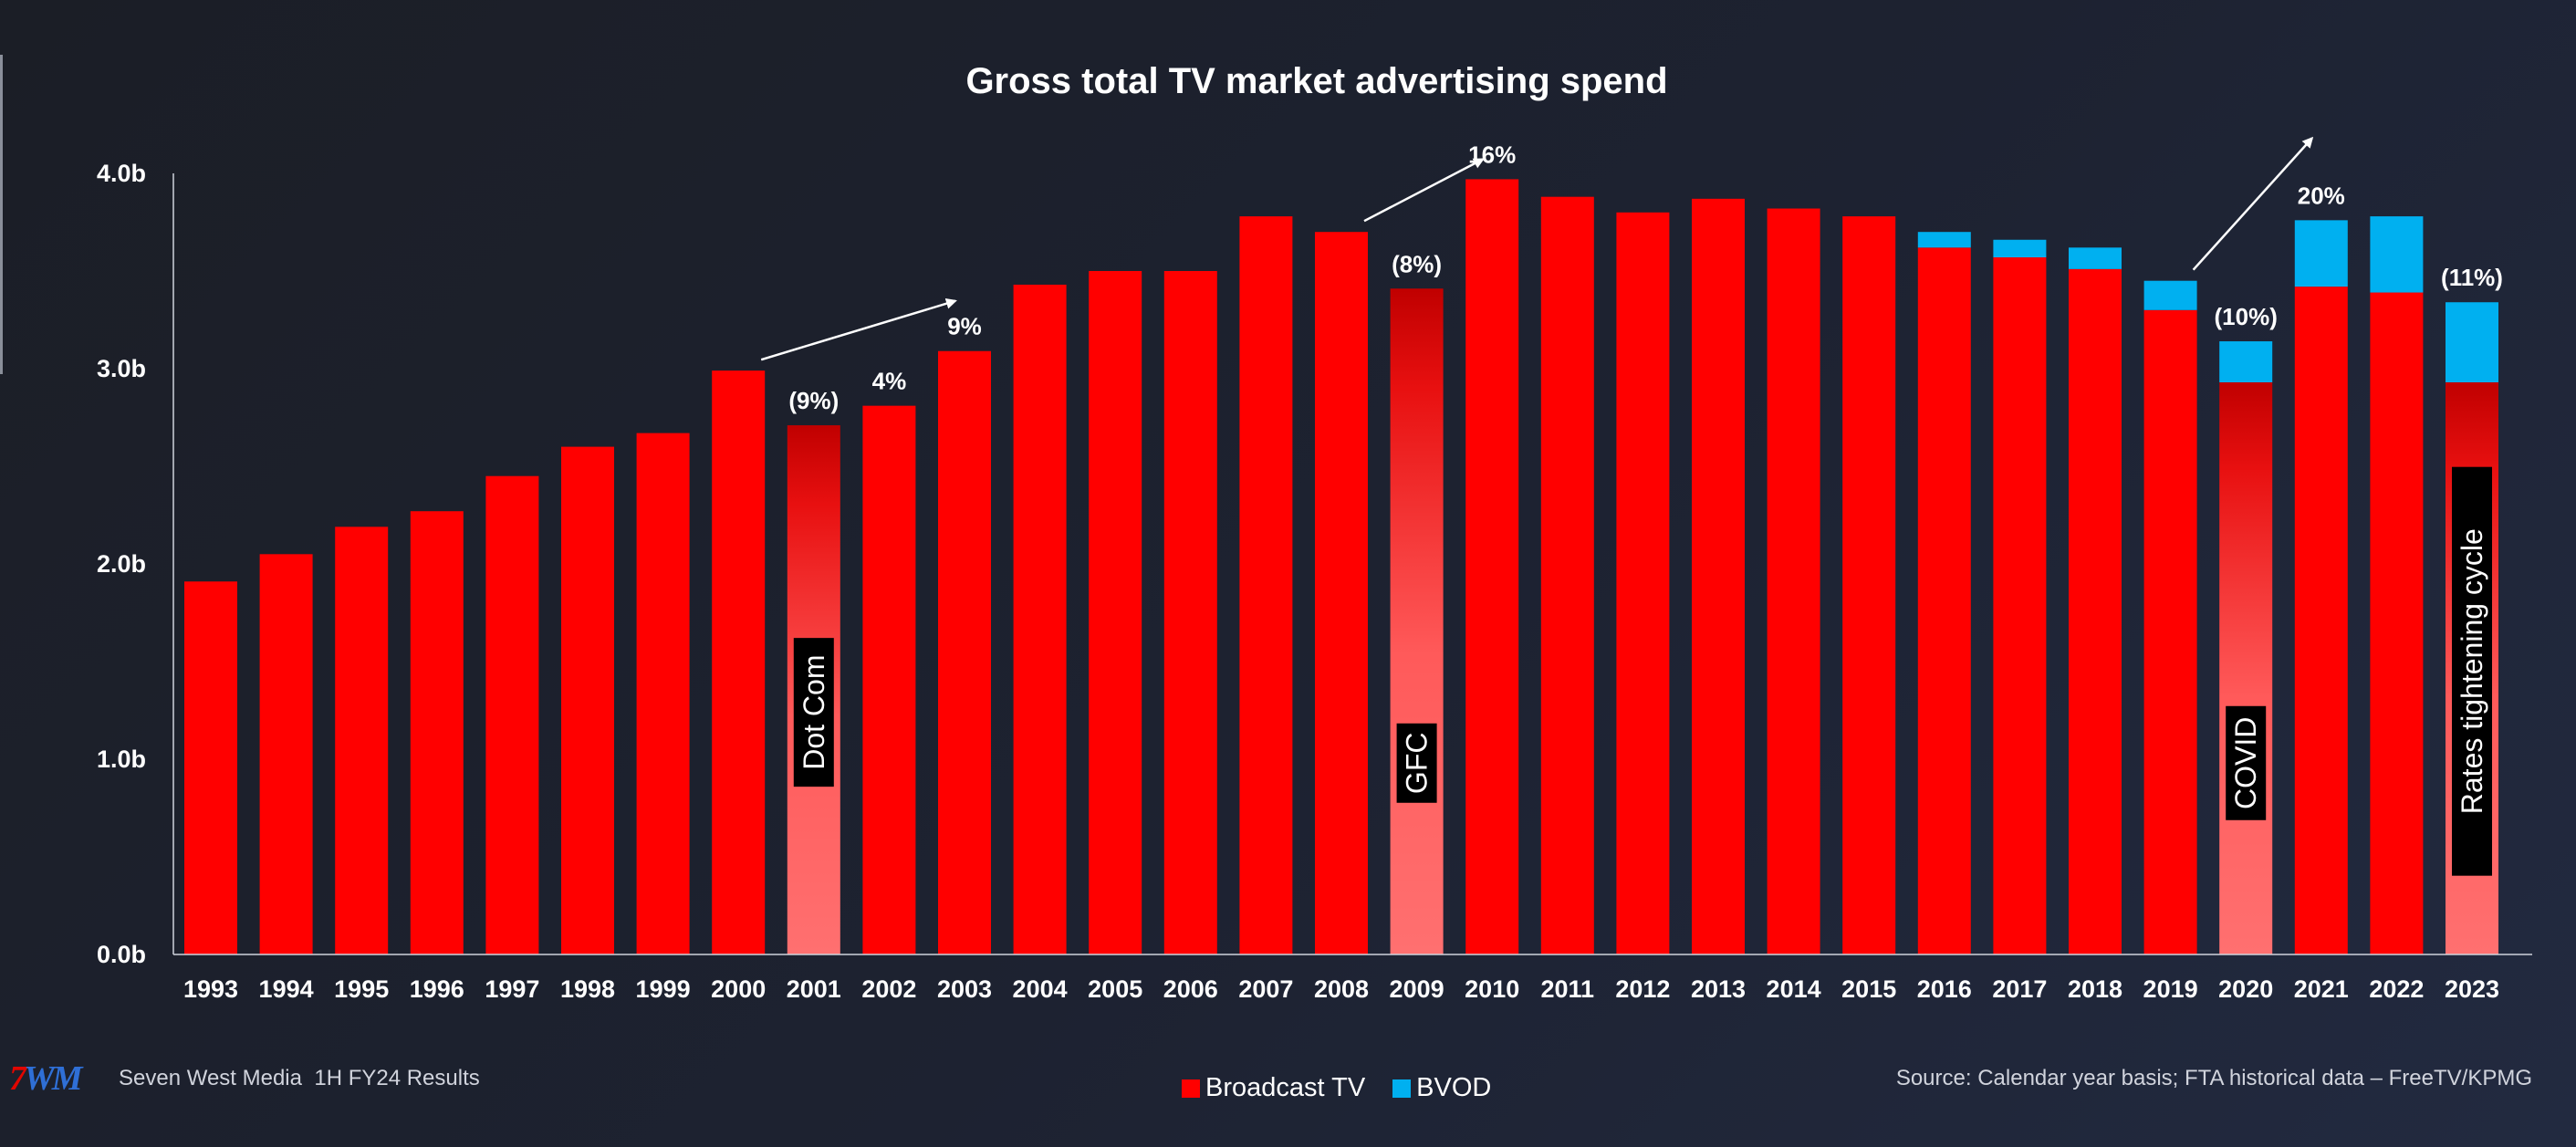 The image size is (2576, 1147). What do you see at coordinates (738, 989) in the screenshot?
I see `x-tick-label: 2000` at bounding box center [738, 989].